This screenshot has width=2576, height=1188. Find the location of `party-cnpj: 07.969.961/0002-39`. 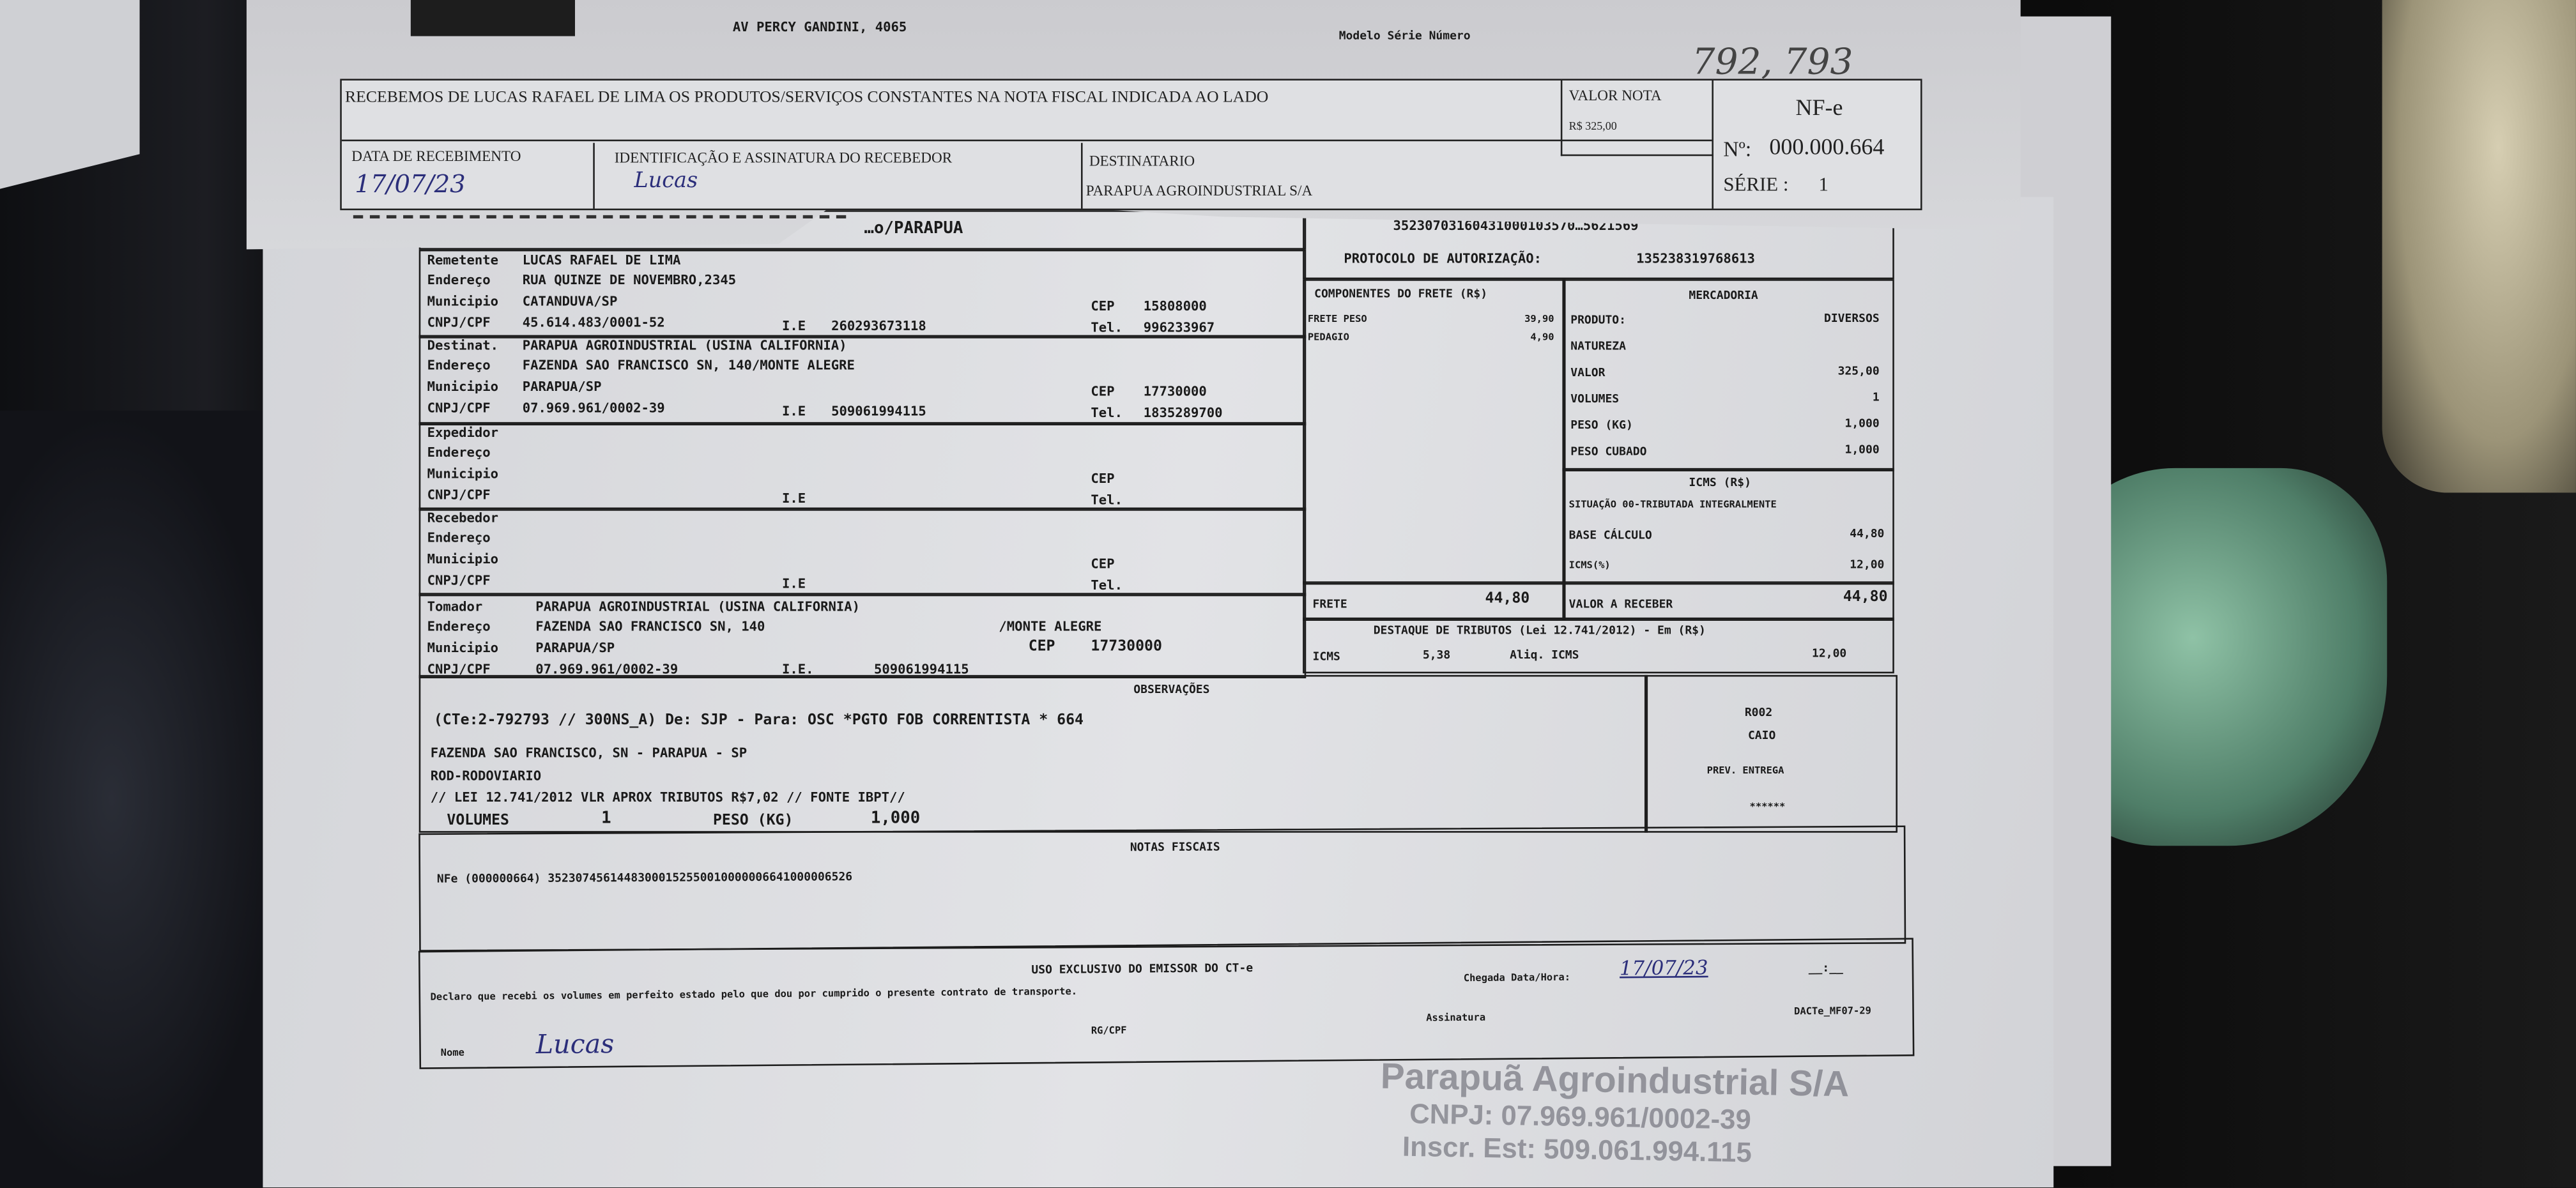

party-cnpj: 07.969.961/0002-39 is located at coordinates (593, 408).